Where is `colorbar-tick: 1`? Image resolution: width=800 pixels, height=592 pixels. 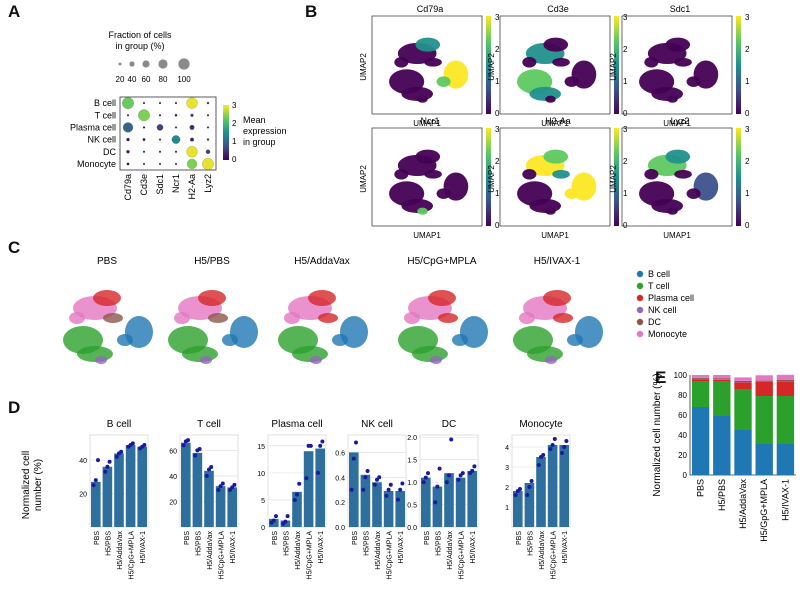 colorbar-tick: 1 is located at coordinates (747, 81).